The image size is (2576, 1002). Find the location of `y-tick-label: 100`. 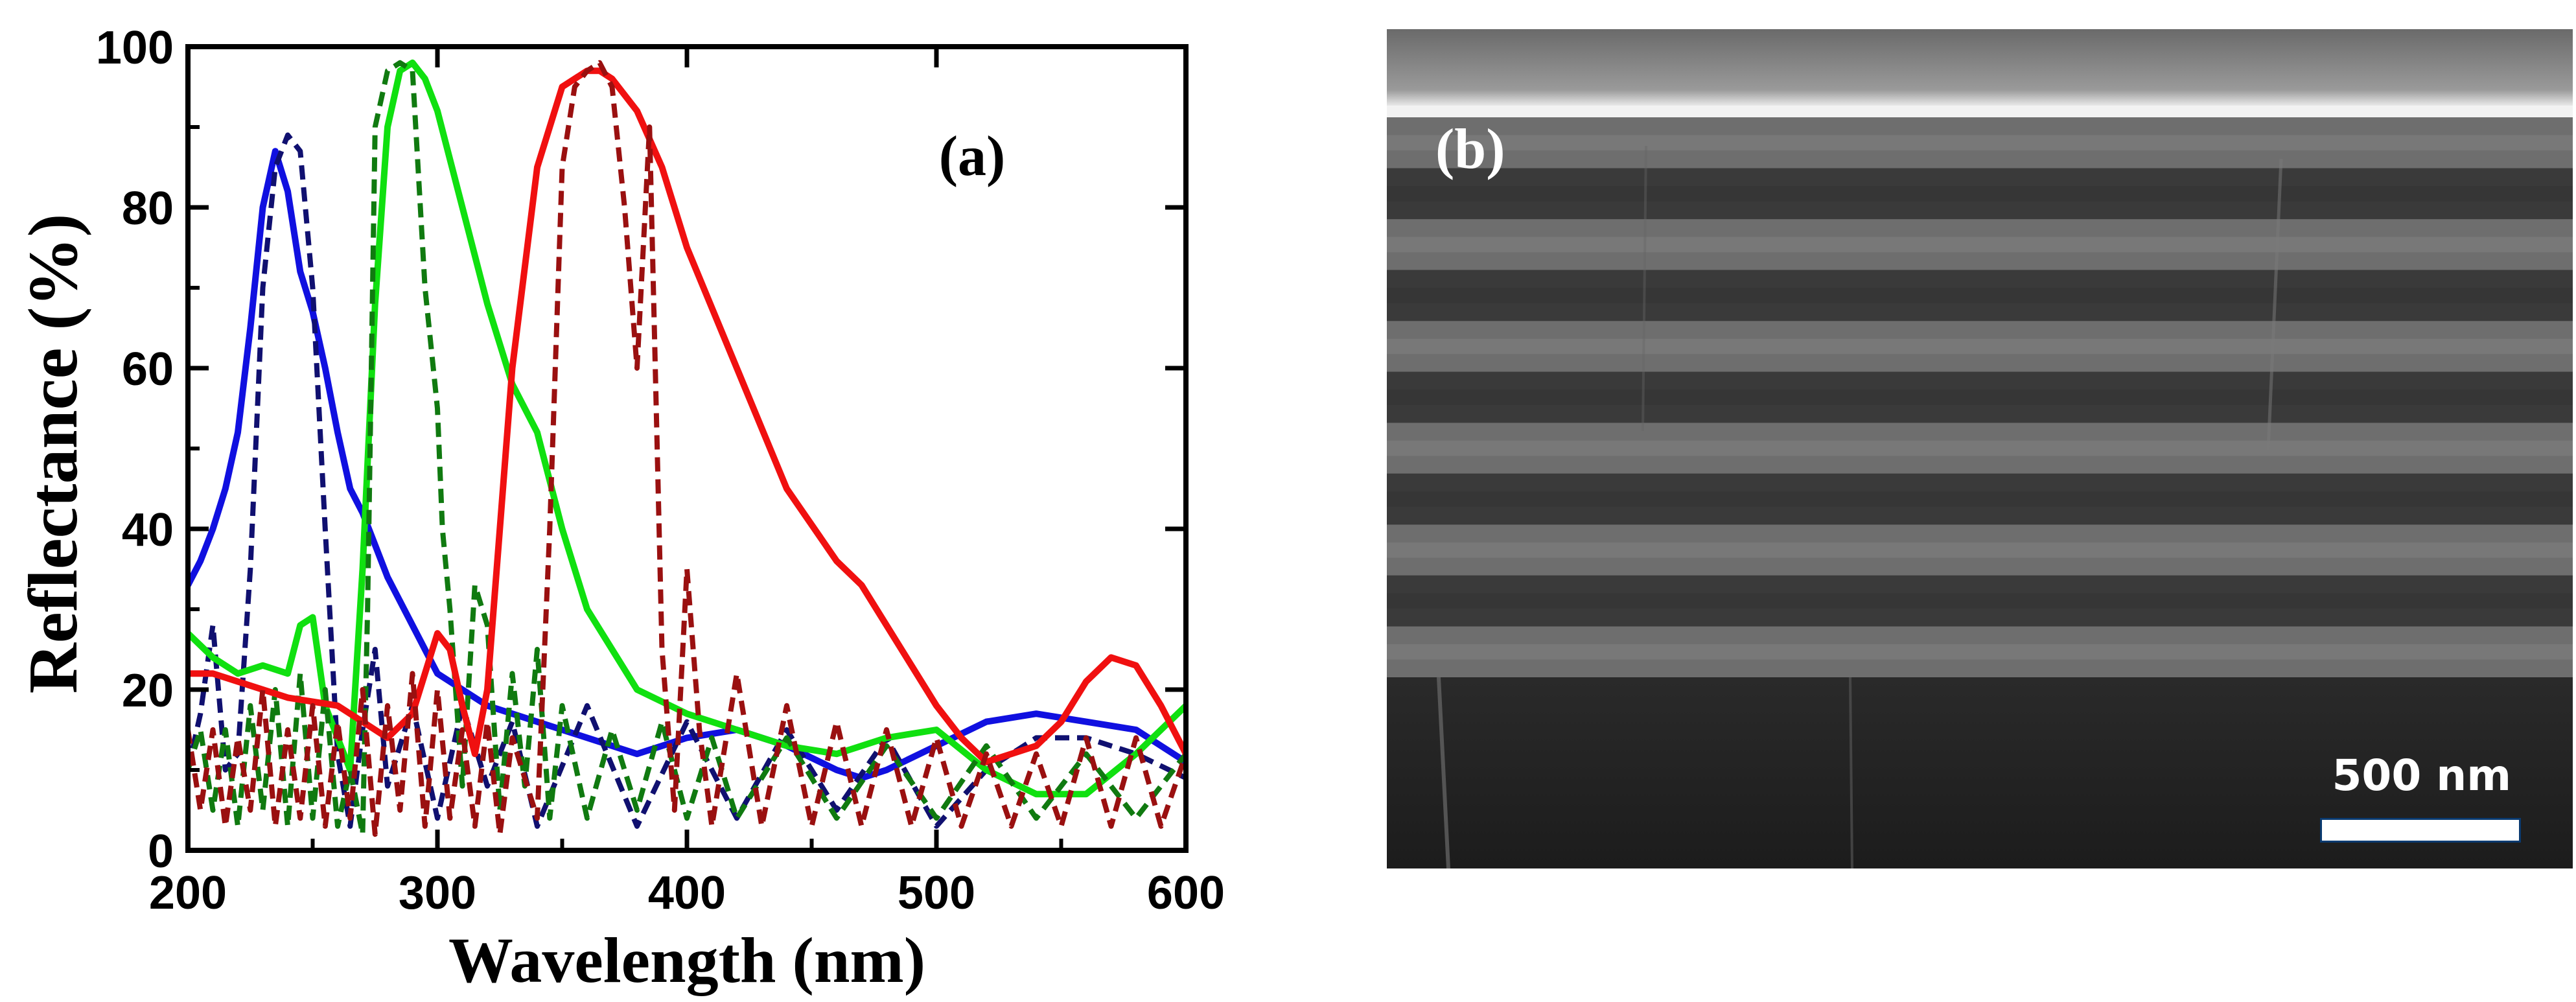

y-tick-label: 100 is located at coordinates (135, 48).